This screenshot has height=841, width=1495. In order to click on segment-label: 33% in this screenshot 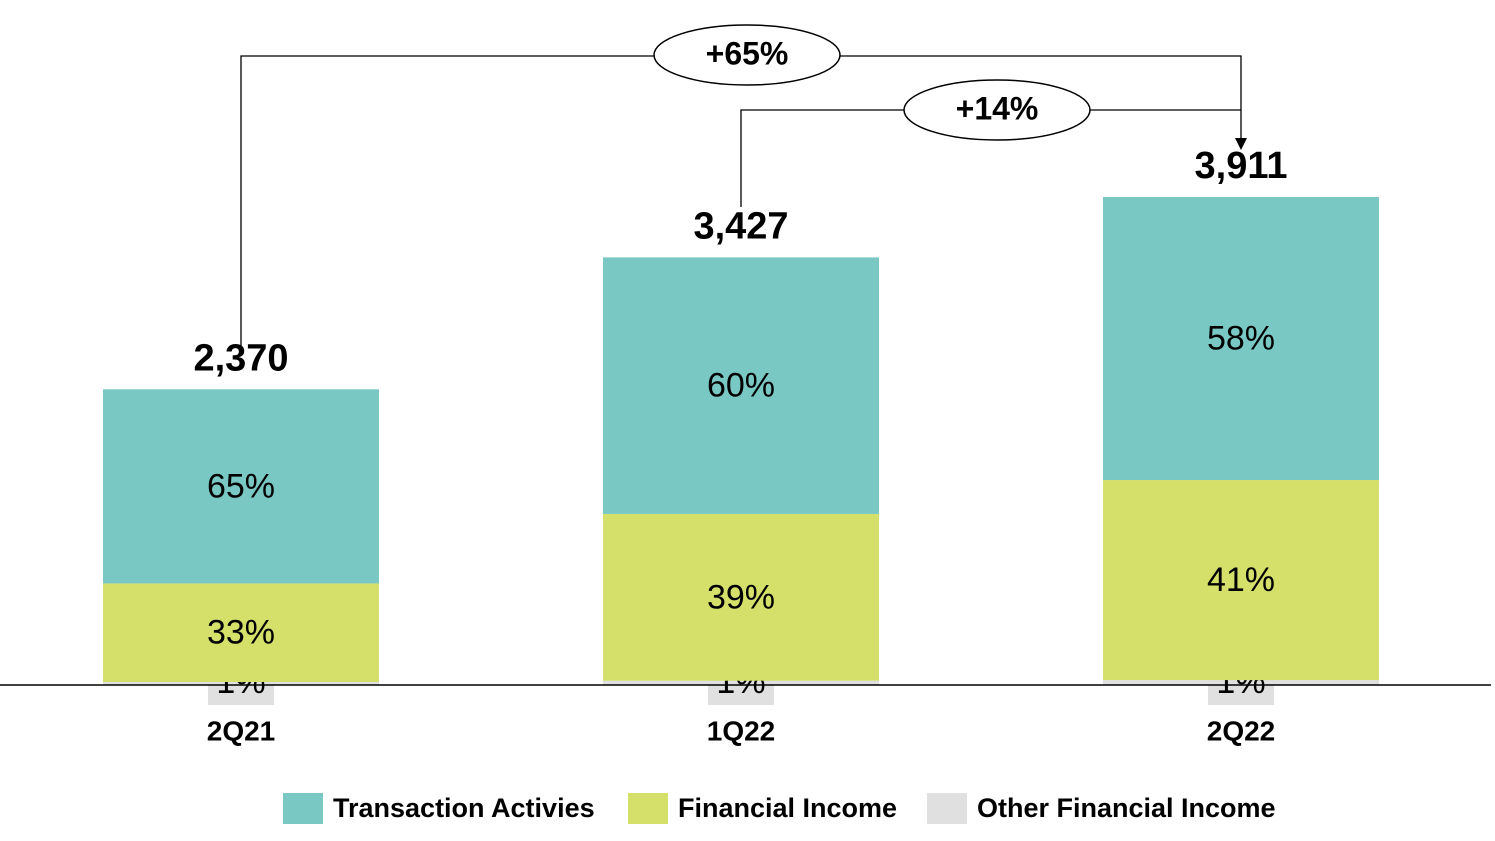, I will do `click(241, 633)`.